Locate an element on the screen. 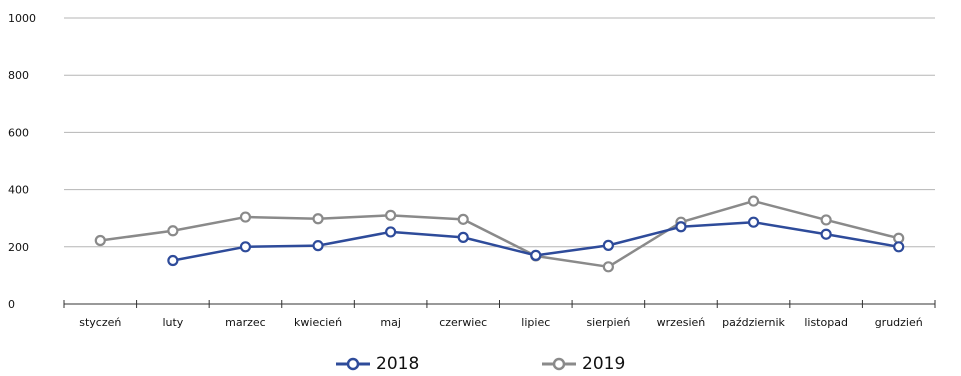  x-tick-label: styczeń is located at coordinates (100, 322).